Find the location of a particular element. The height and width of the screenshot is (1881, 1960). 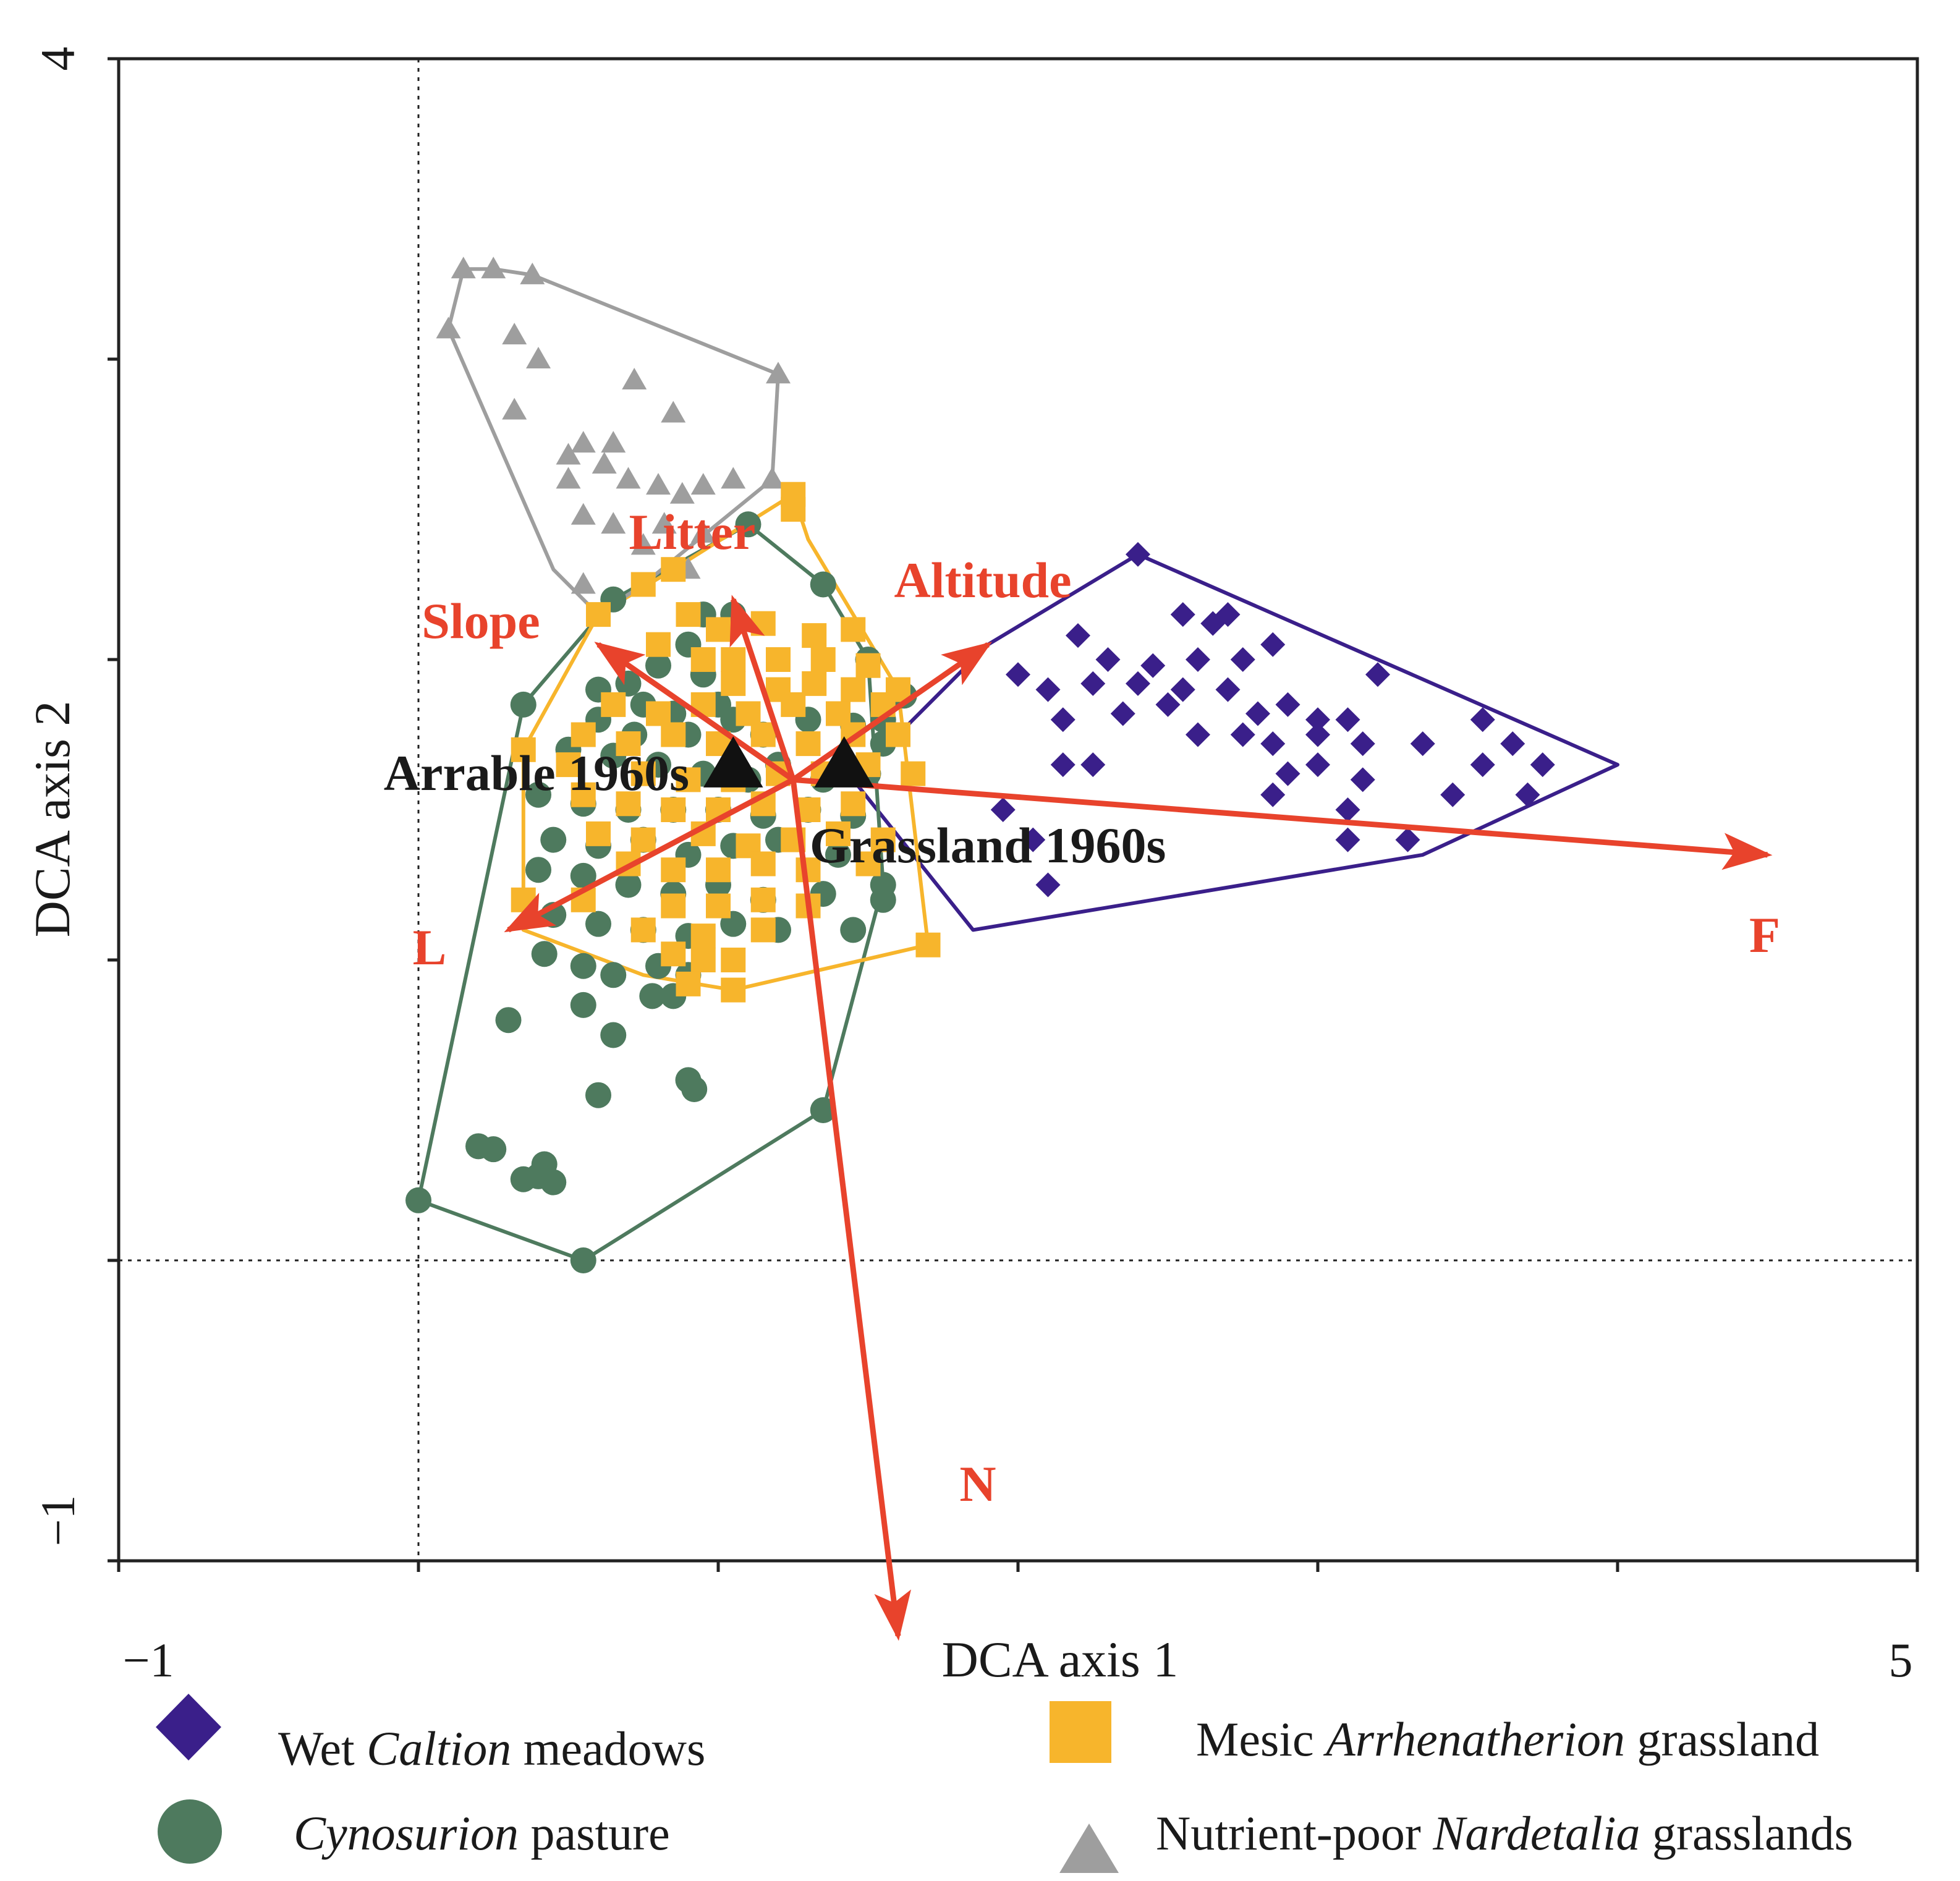

x-tick-max: 5 is located at coordinates (1901, 1660).